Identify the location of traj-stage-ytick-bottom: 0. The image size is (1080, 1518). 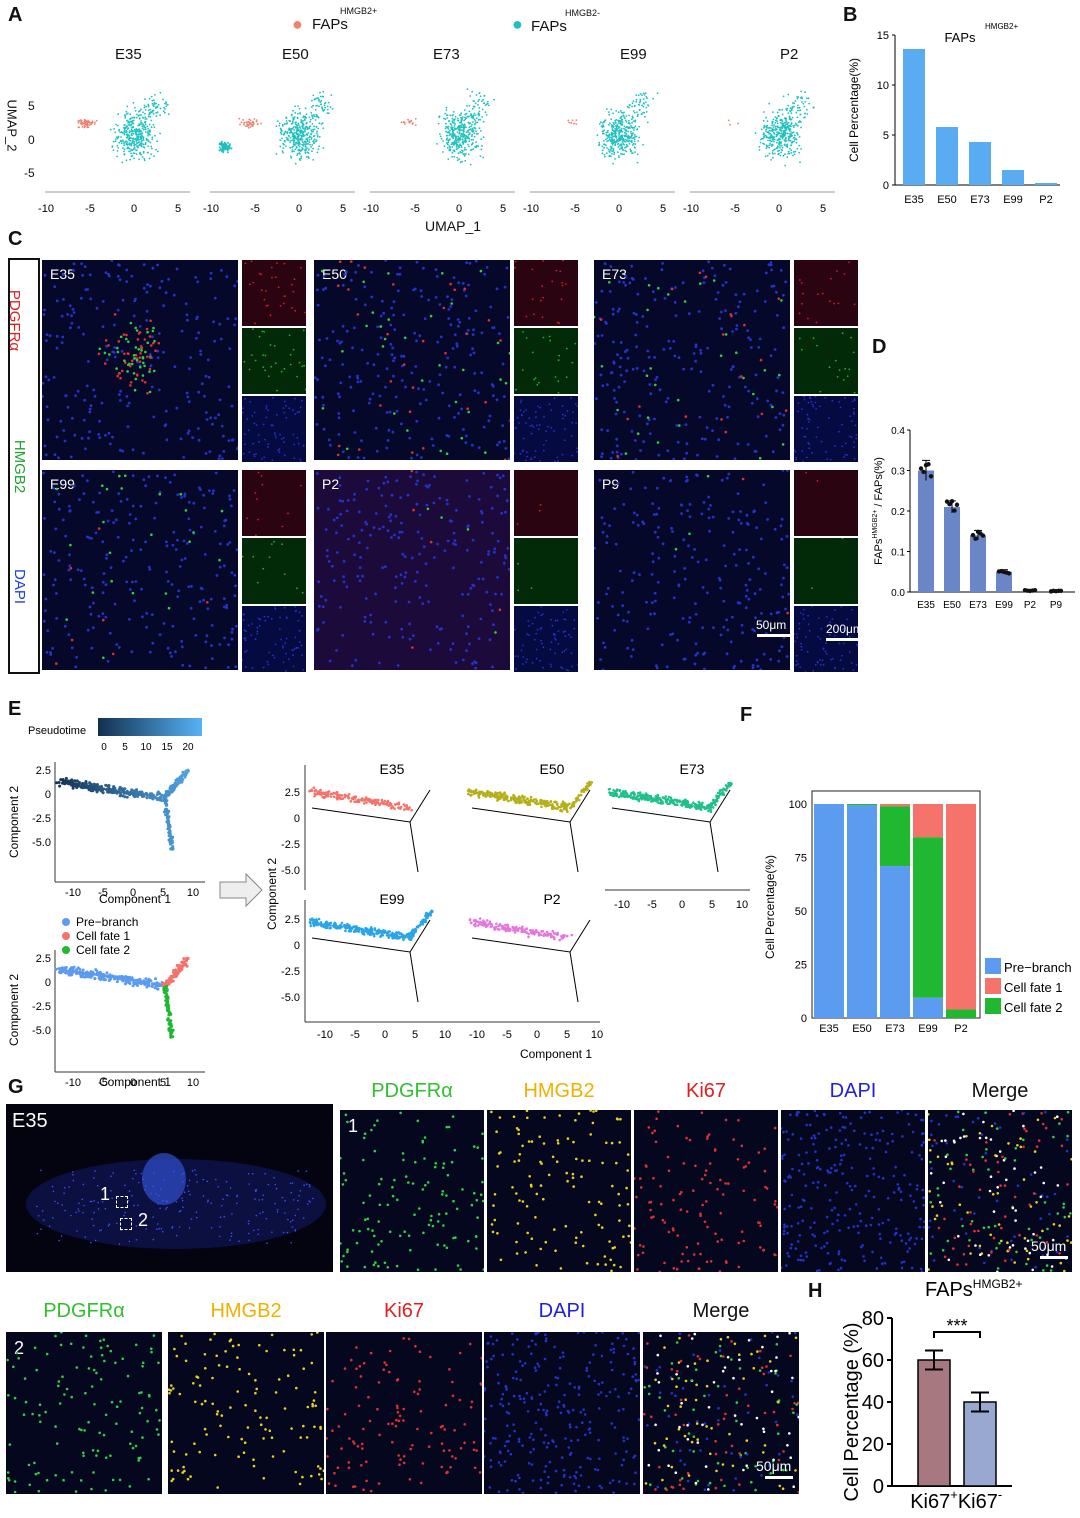
(297, 946).